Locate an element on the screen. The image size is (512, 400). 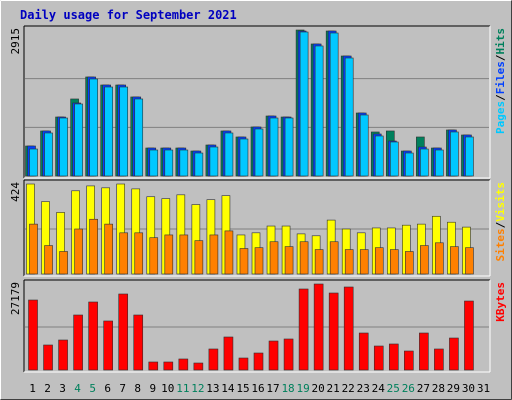
x-tick-label: 7 is located at coordinates (122, 388).